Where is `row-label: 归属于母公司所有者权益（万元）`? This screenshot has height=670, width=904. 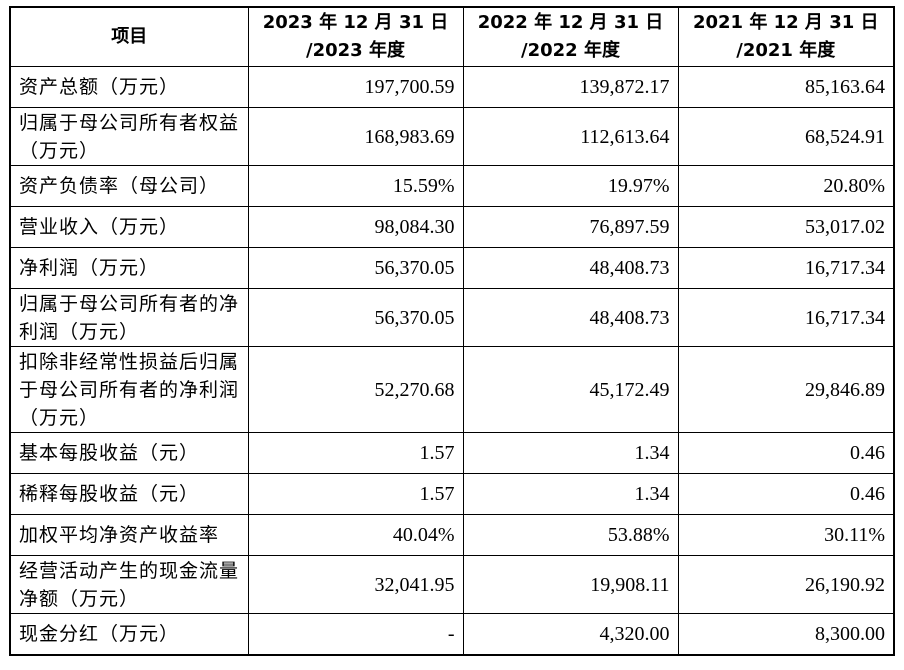
row-label: 归属于母公司所有者权益（万元） is located at coordinates (129, 136).